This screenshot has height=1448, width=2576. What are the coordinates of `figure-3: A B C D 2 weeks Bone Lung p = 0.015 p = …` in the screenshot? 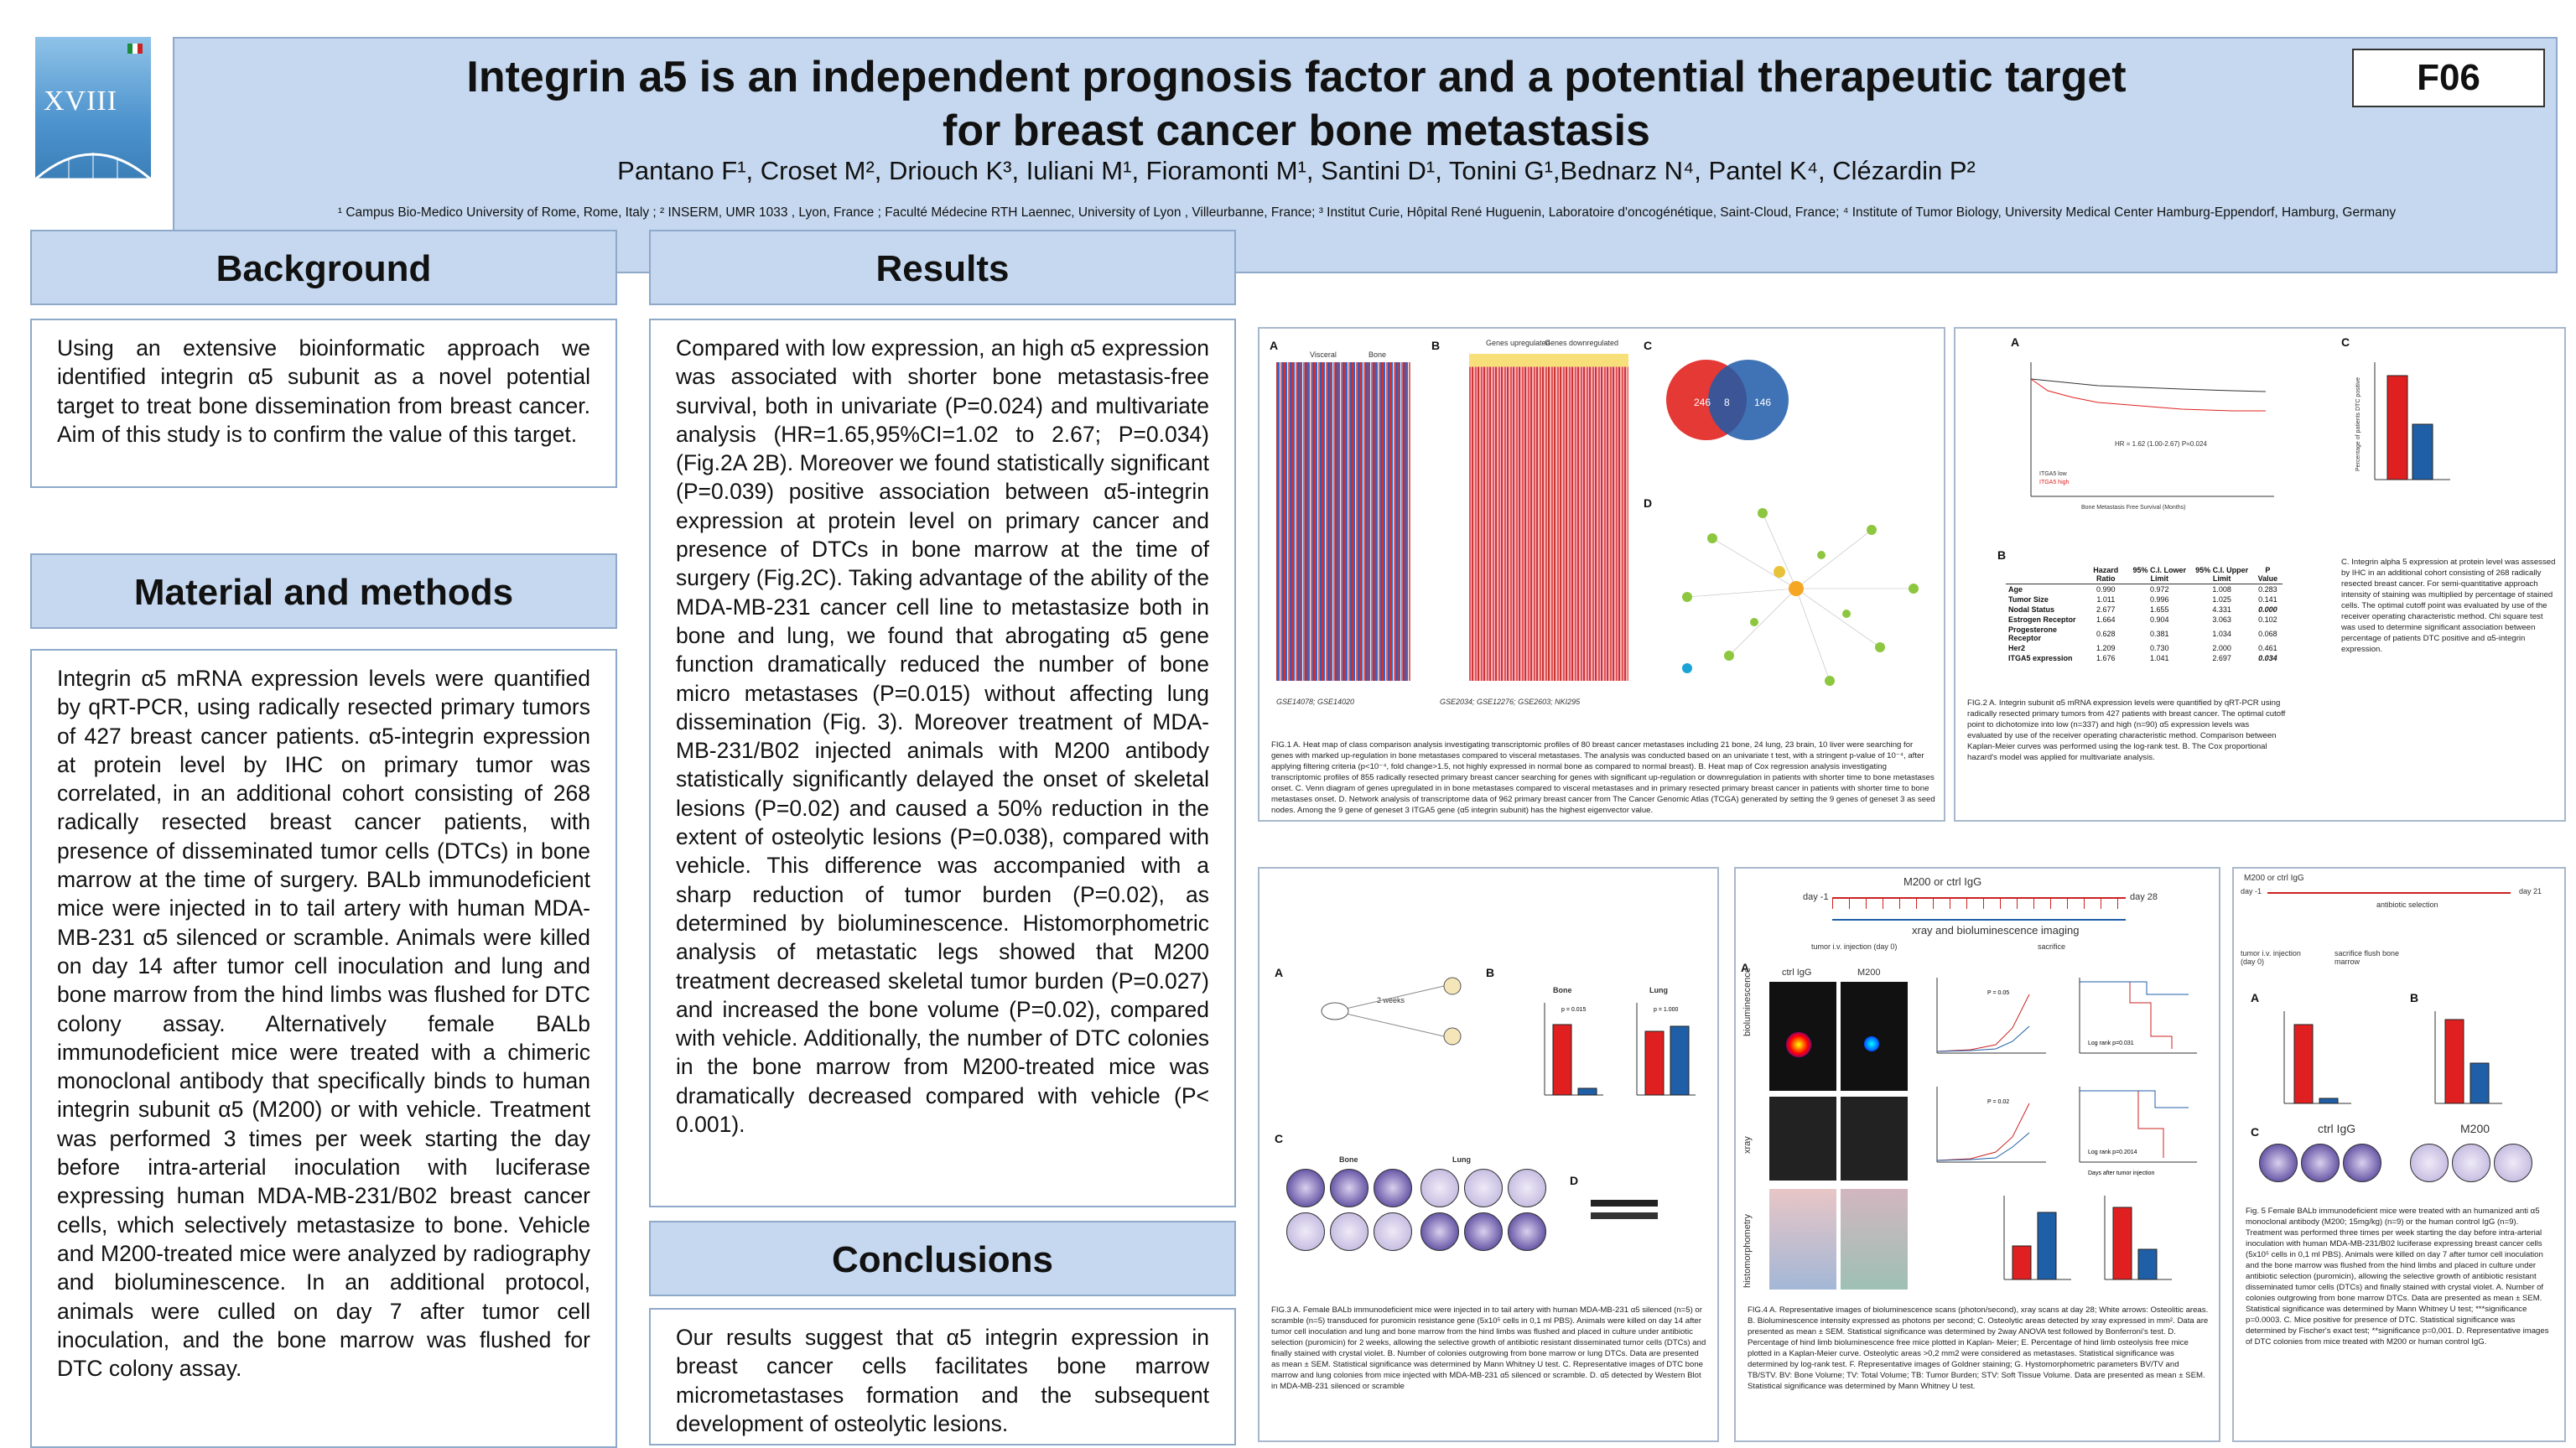 It's located at (1488, 1154).